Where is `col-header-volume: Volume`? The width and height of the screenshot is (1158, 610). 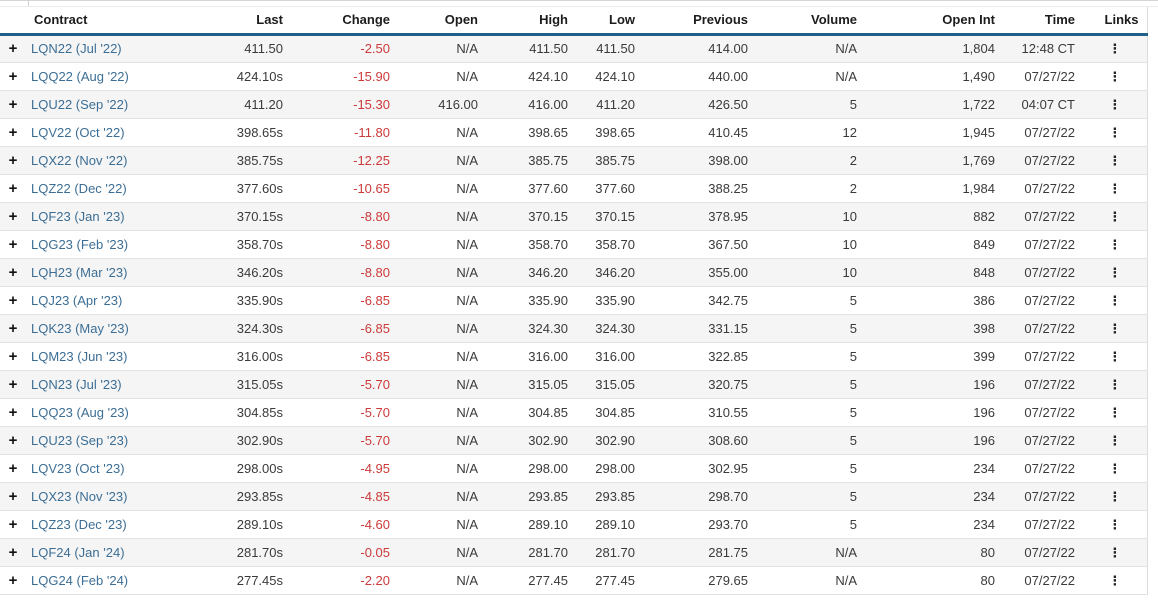
col-header-volume: Volume is located at coordinates (810, 21).